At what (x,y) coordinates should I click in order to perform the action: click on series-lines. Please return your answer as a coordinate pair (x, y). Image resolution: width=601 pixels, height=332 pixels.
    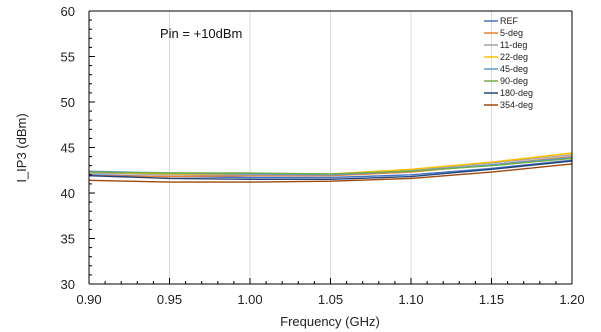
    Looking at the image, I should click on (330, 167).